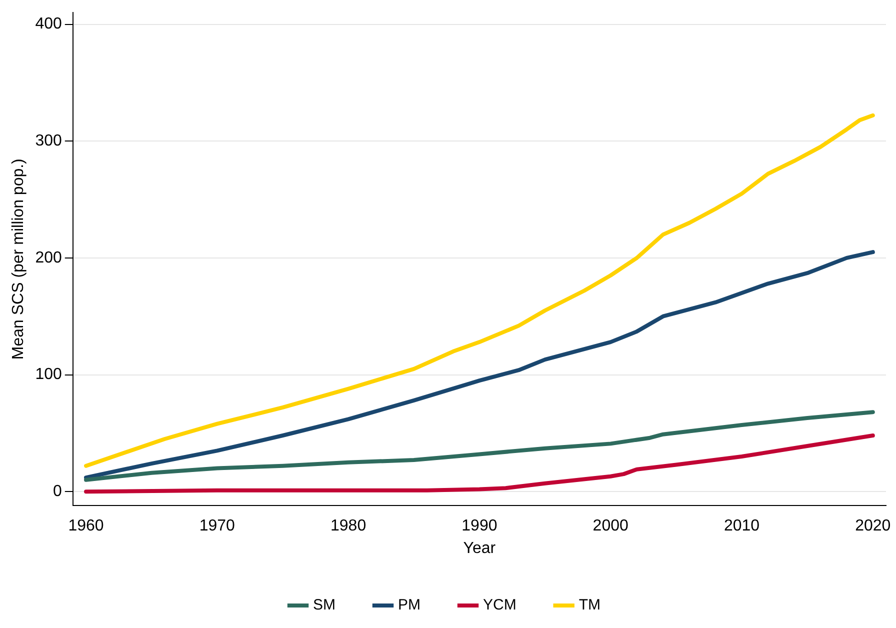  Describe the element at coordinates (19, 259) in the screenshot. I see `y-axis-title: Mean SCS (per million pop.)` at that location.